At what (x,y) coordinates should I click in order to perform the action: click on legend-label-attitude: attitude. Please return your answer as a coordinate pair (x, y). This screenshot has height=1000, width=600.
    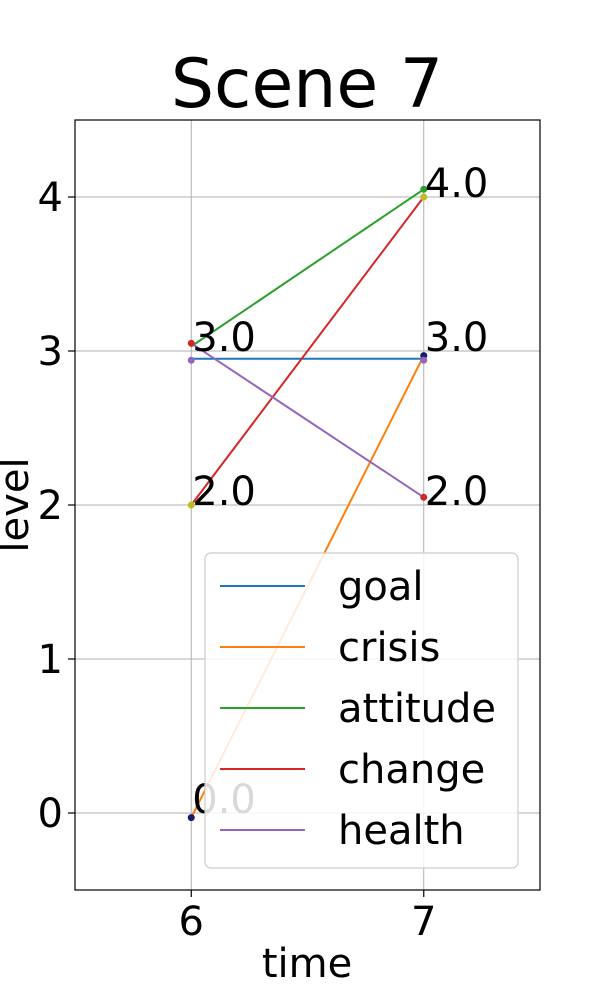
    Looking at the image, I should click on (417, 709).